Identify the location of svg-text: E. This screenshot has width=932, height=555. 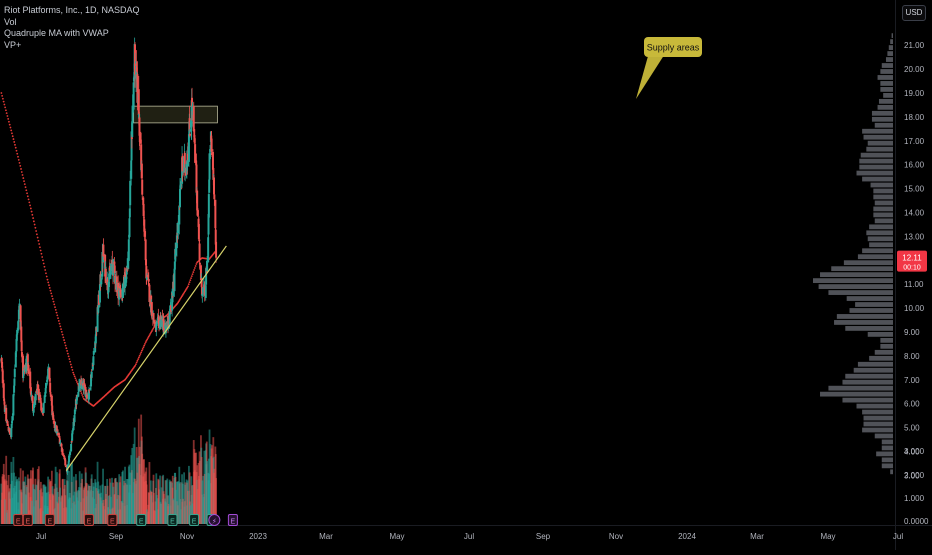
(112, 522).